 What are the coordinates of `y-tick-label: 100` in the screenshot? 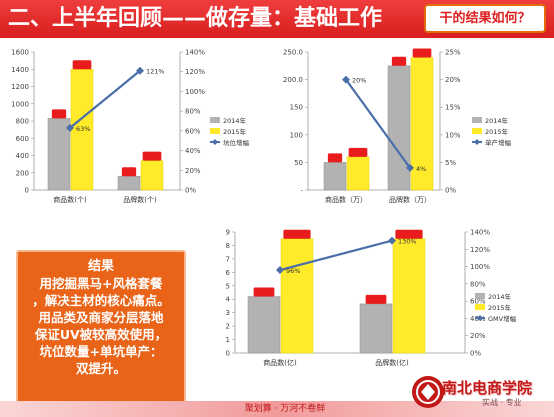 It's located at (296, 135).